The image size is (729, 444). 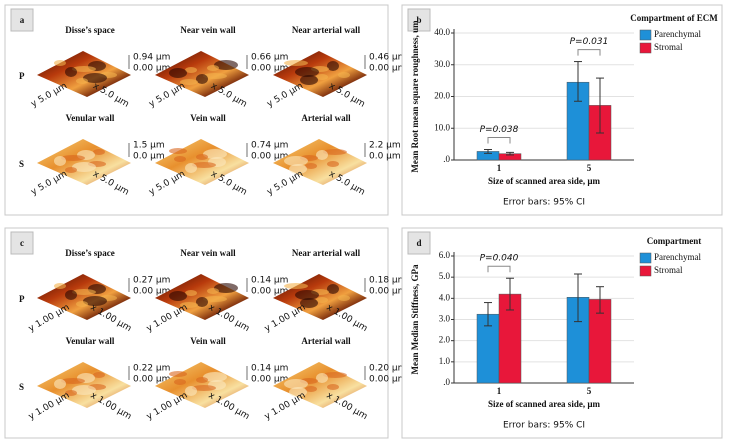 What do you see at coordinates (387, 58) in the screenshot?
I see `z-max-label: 0.46 µm` at bounding box center [387, 58].